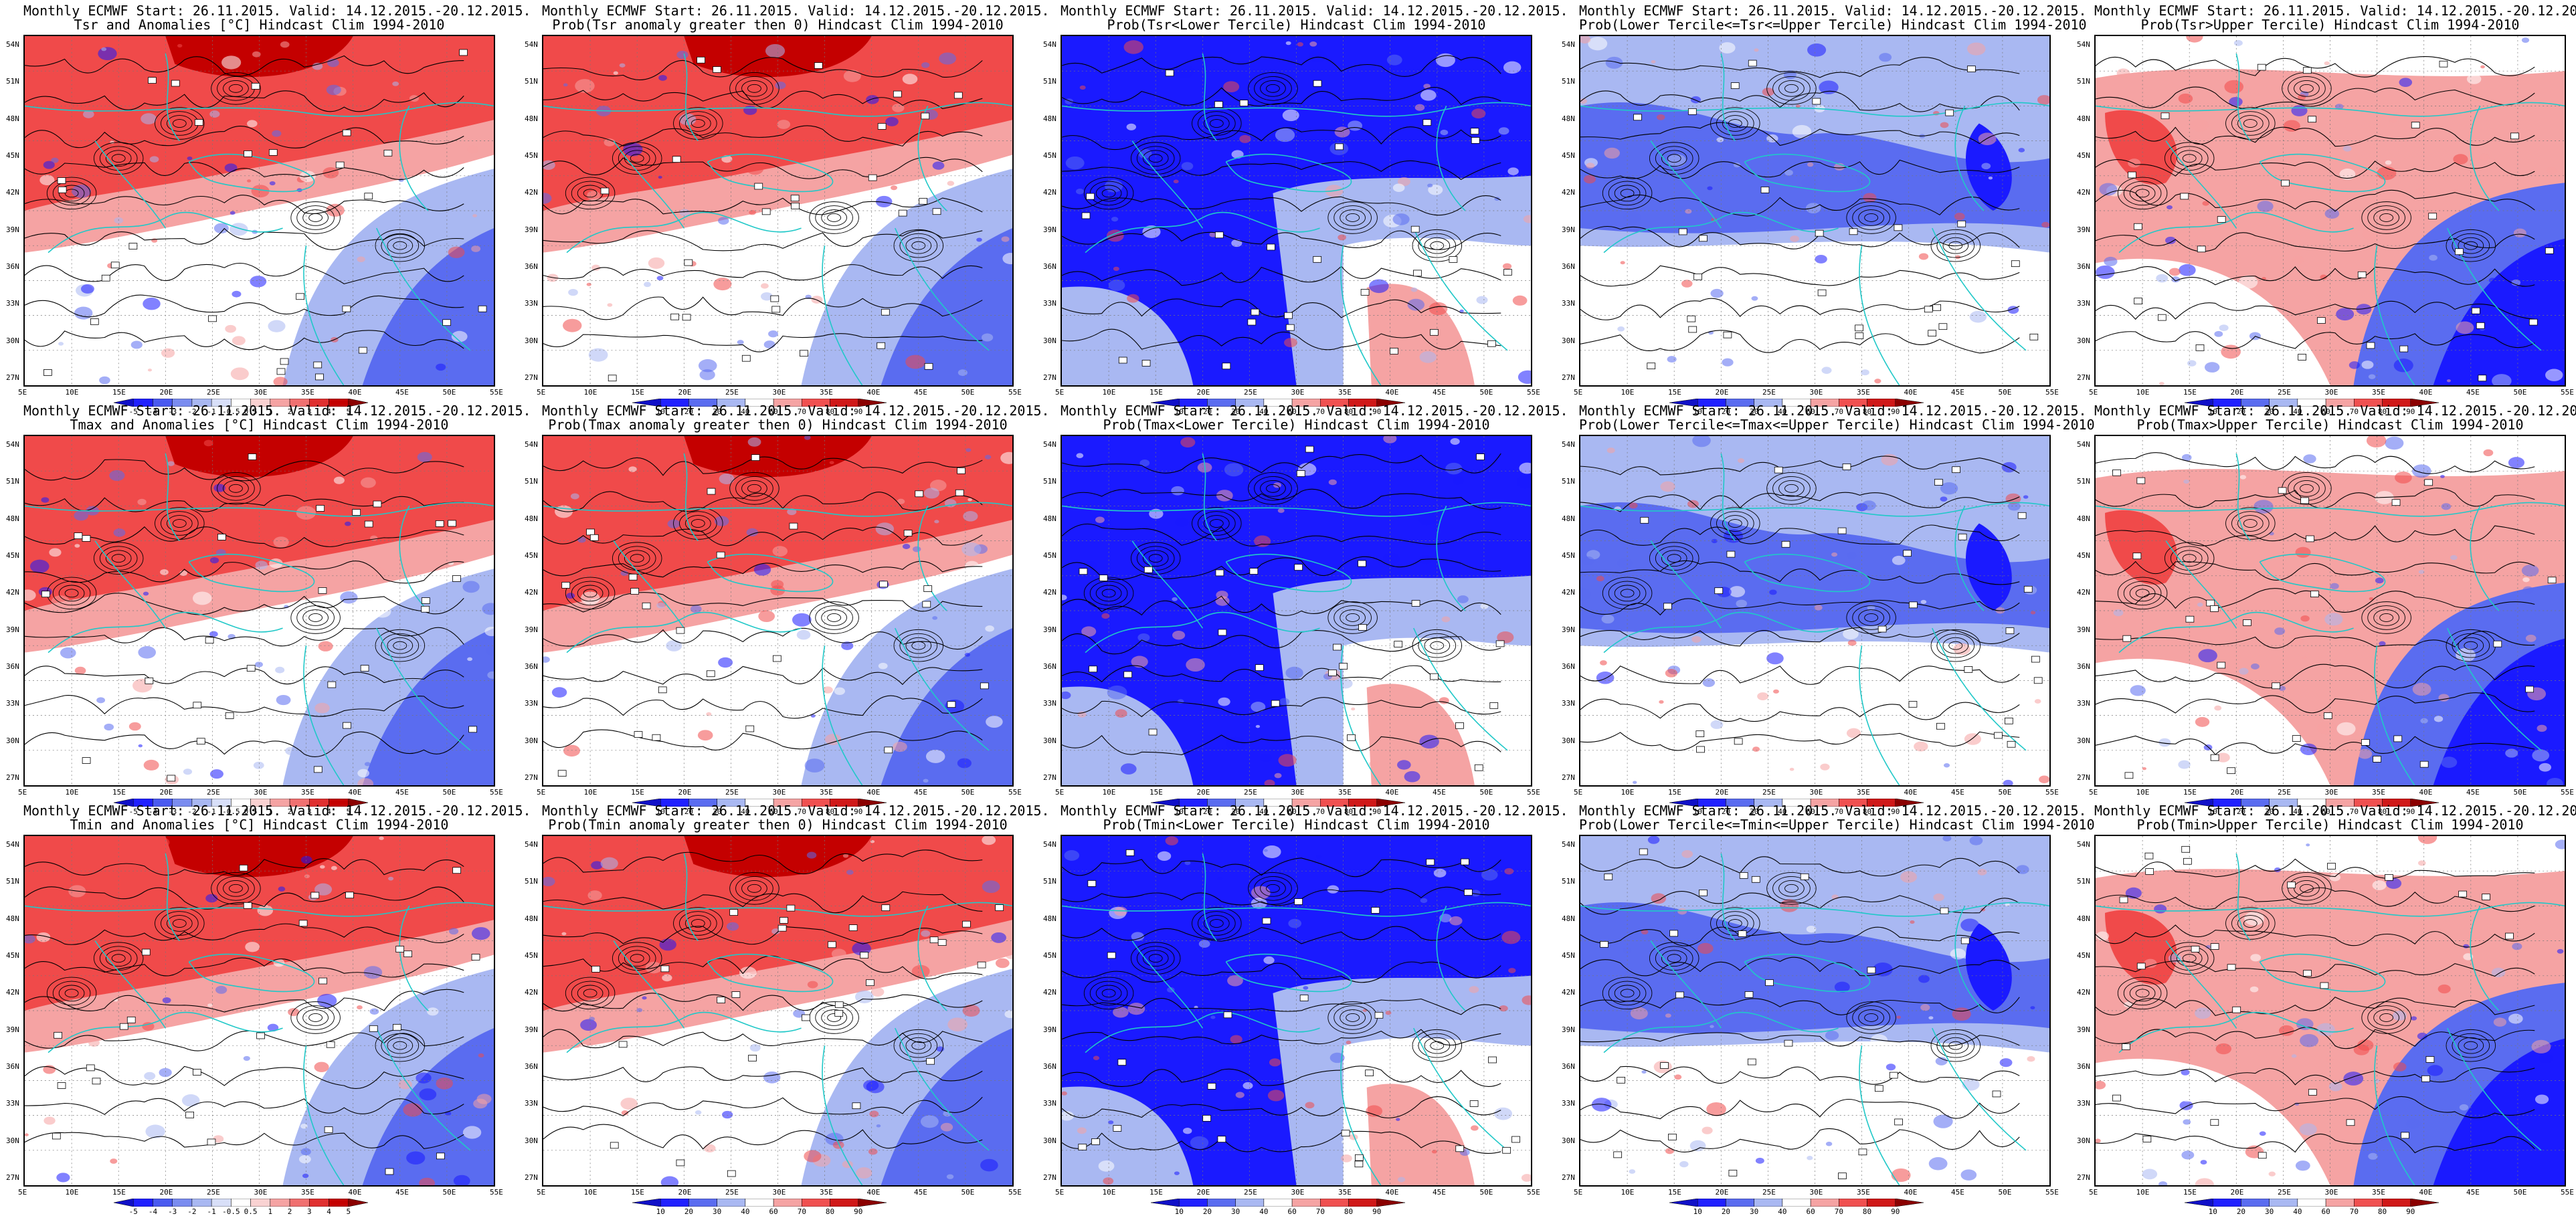  I want to click on eastern-core, so click(1989, 967).